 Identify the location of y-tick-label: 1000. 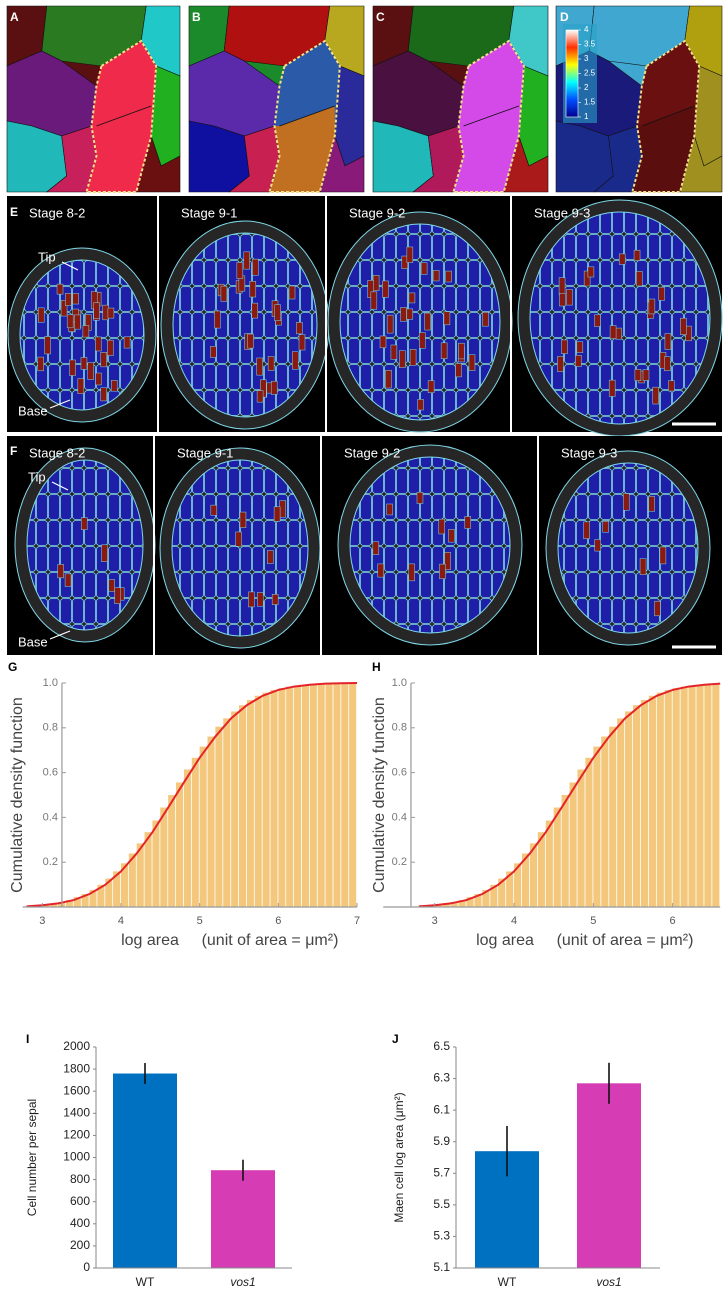
(76, 1157).